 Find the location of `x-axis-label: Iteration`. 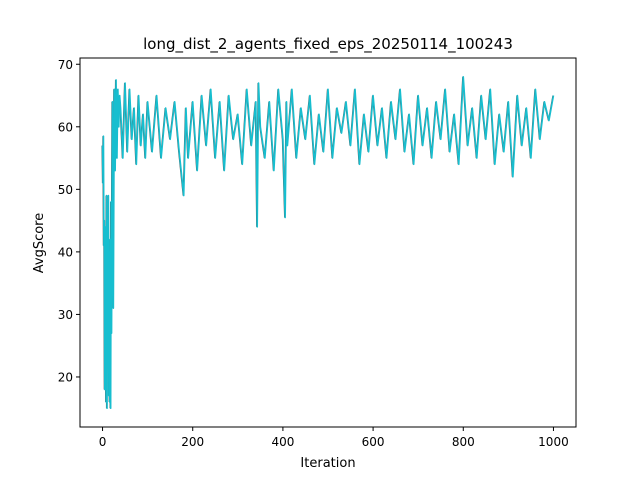

x-axis-label: Iteration is located at coordinates (327, 463).